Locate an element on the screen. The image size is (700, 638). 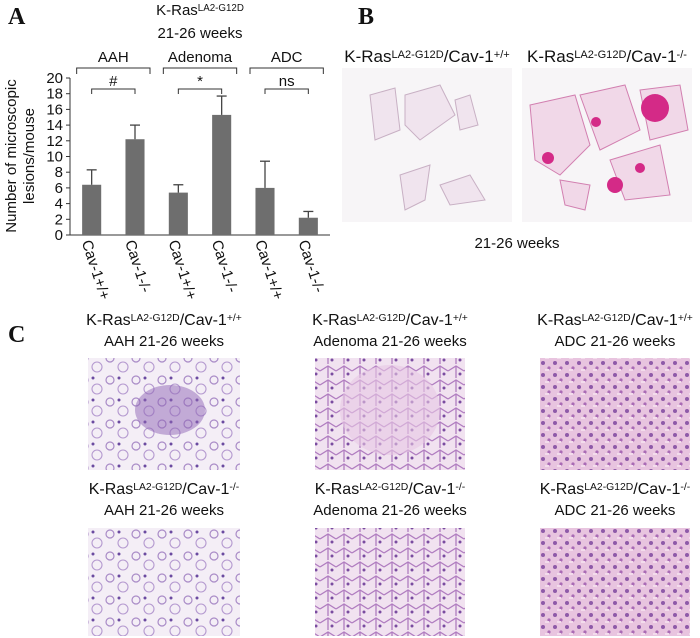
y-tick-label: 10 is located at coordinates (54, 157).